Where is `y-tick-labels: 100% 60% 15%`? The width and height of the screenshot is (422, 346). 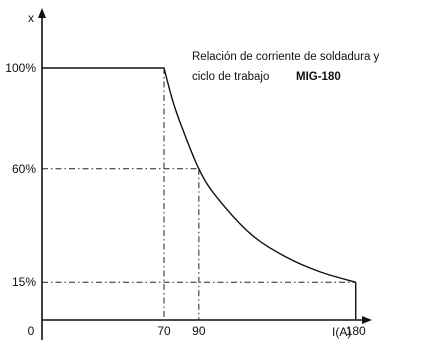 y-tick-labels: 100% 60% 15% is located at coordinates (20, 175).